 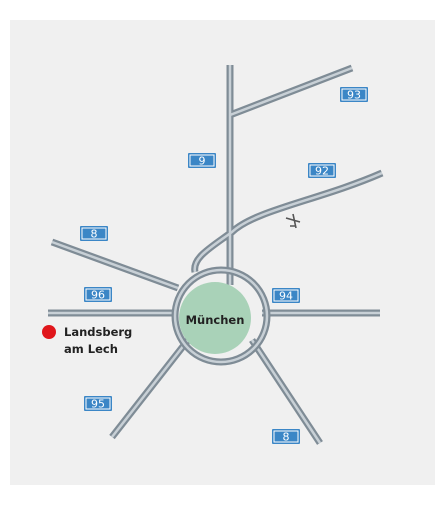 I want to click on shield-label: 94, so click(x=286, y=296).